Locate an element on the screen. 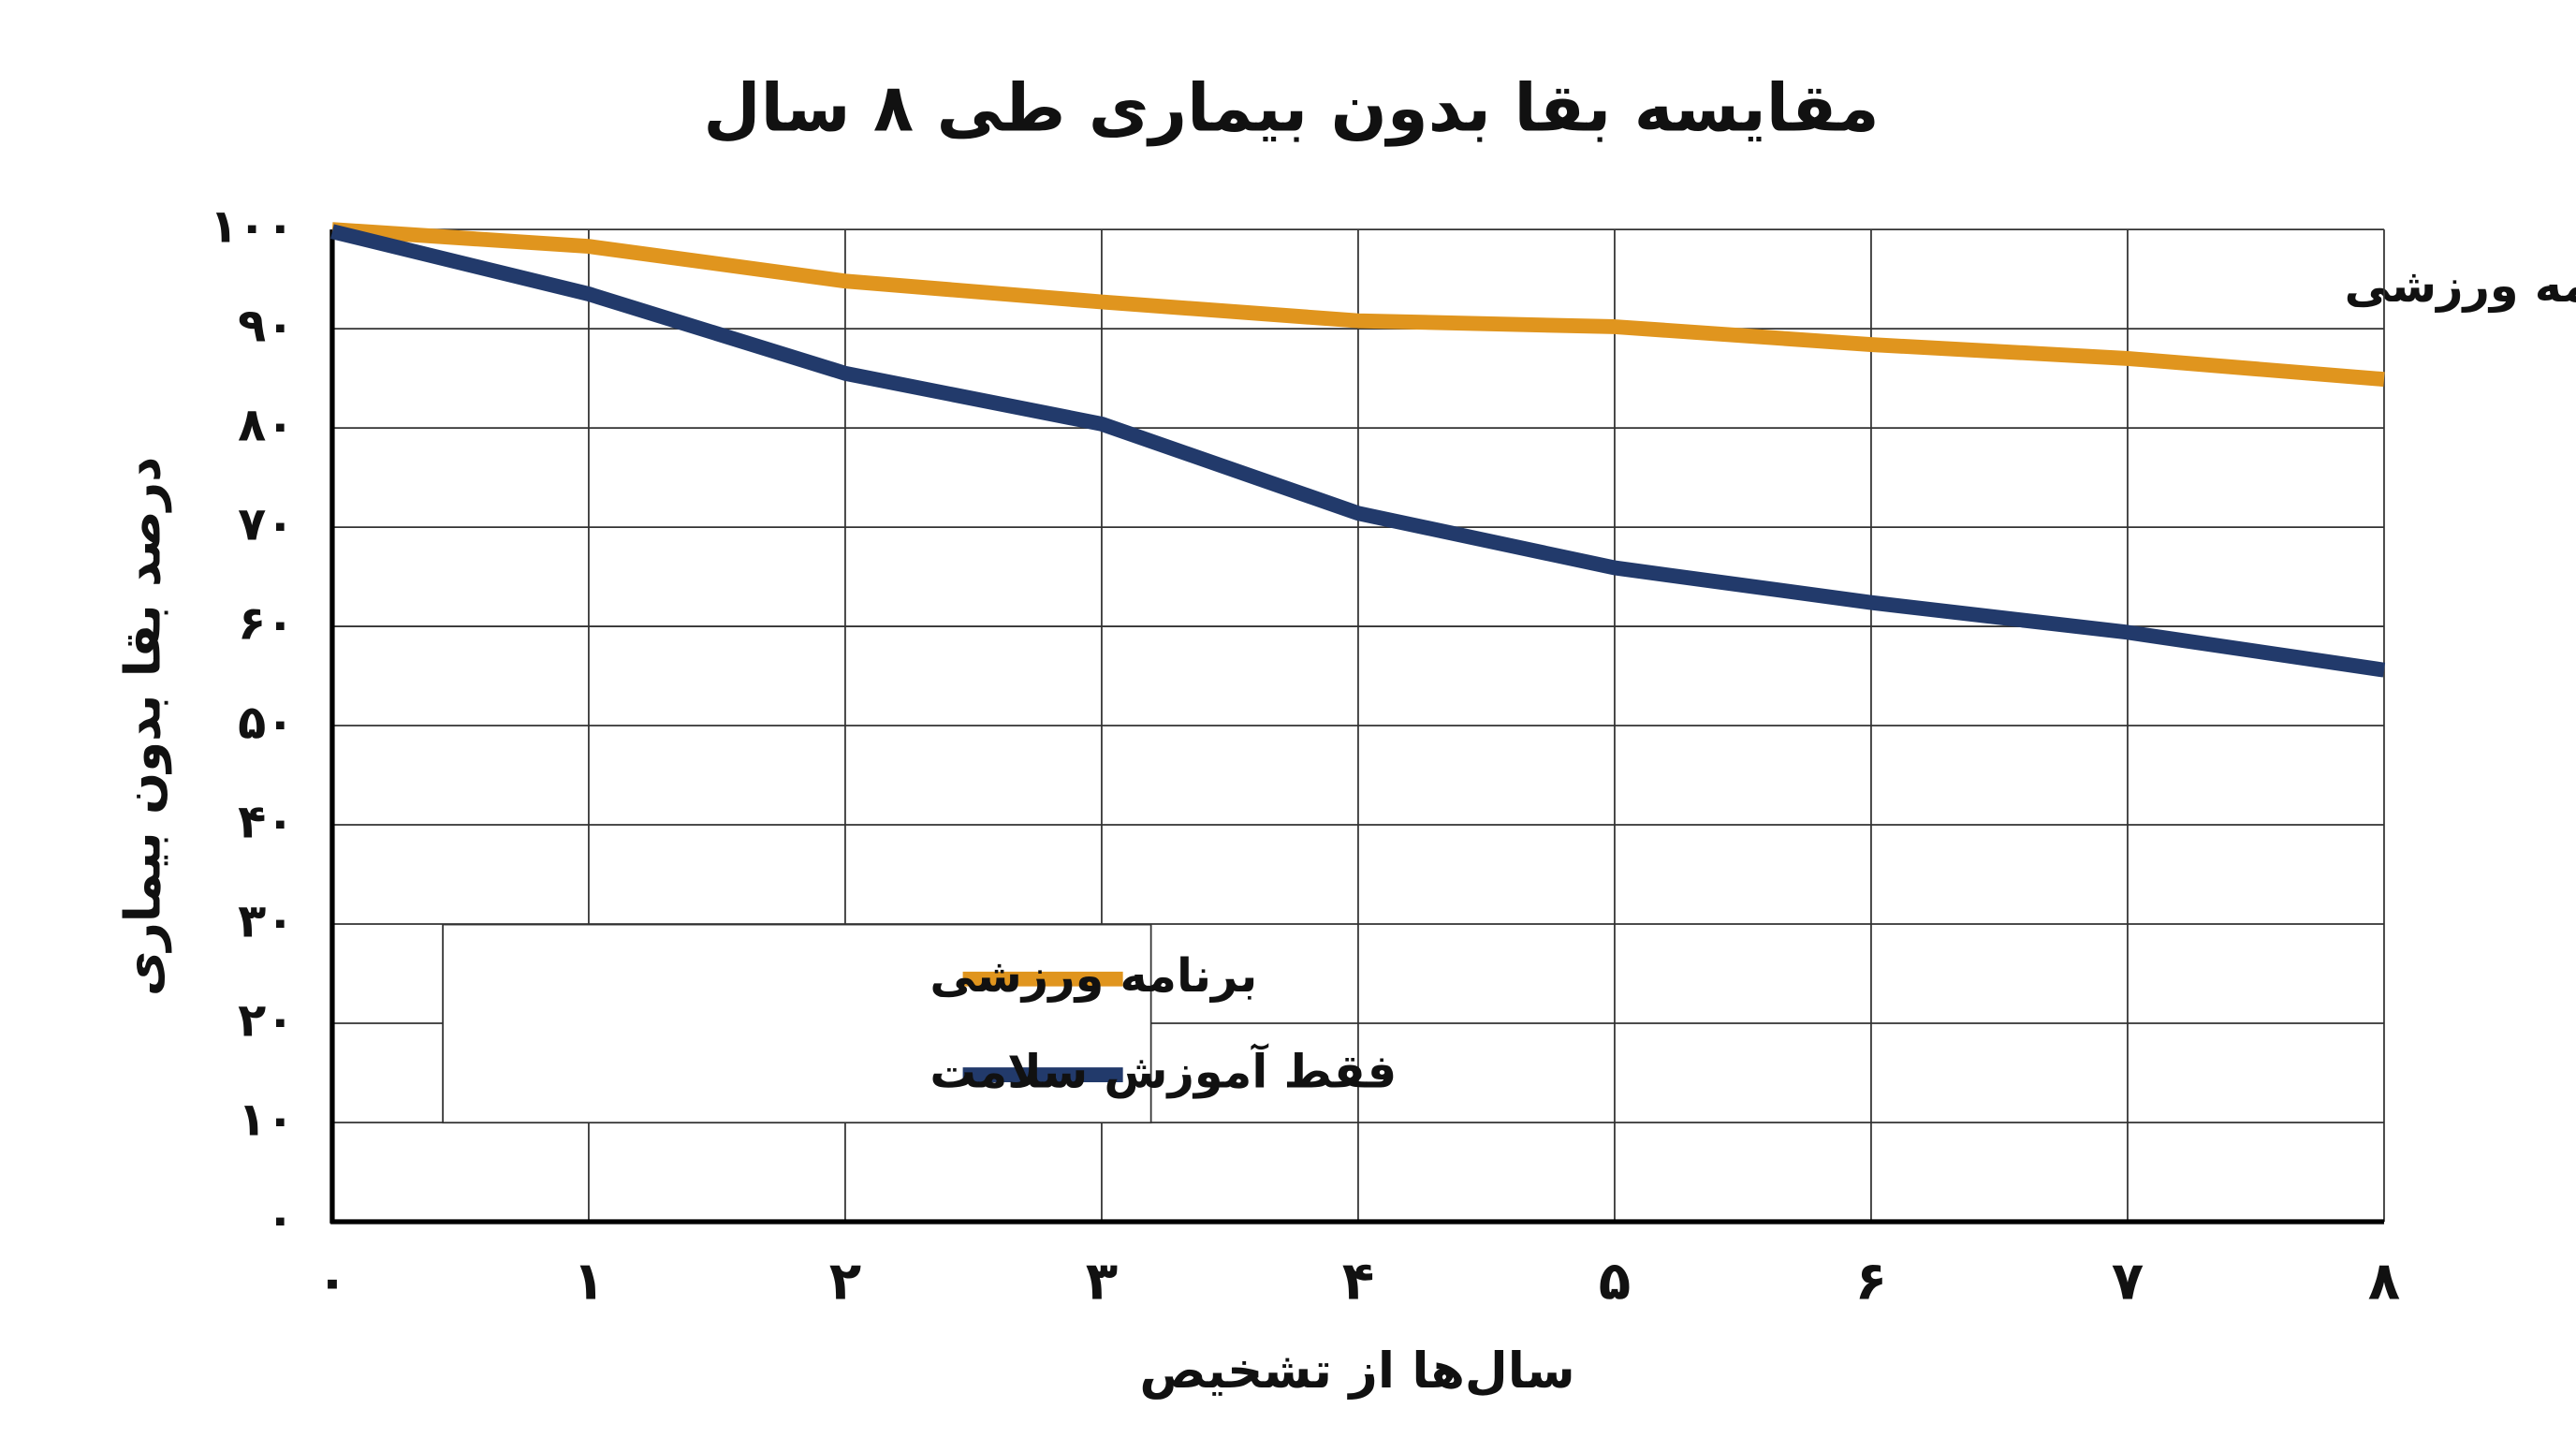 This screenshot has height=1438, width=2576. x-tick-label: ۲ is located at coordinates (845, 1282).